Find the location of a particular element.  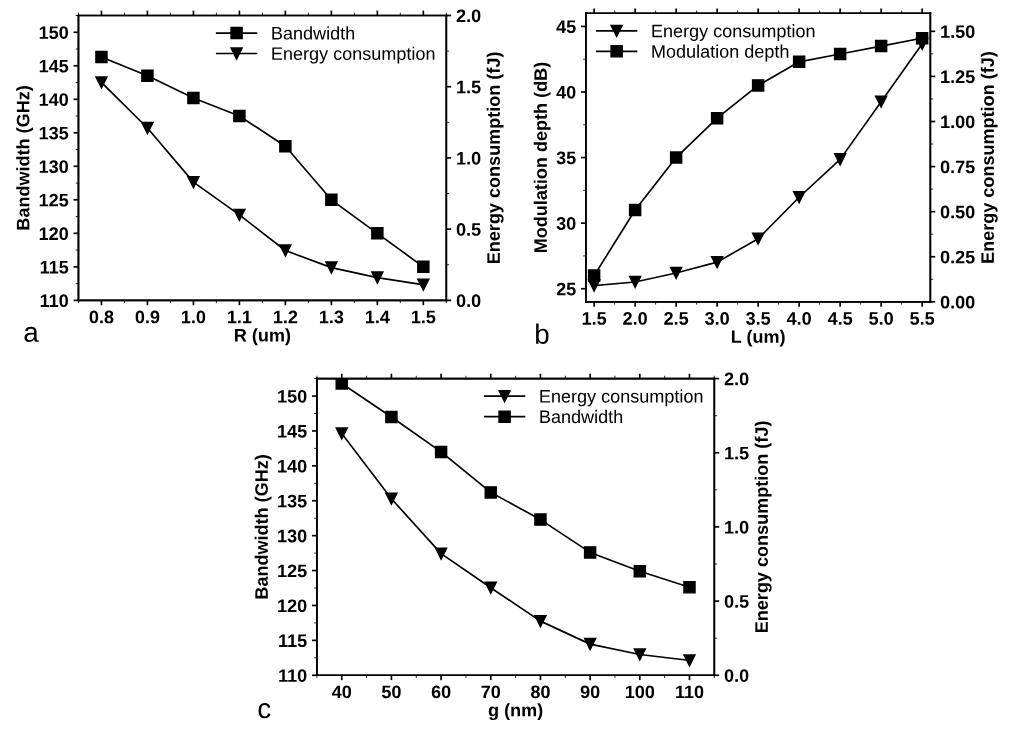

y-tick-label: 40 is located at coordinates (566, 92).